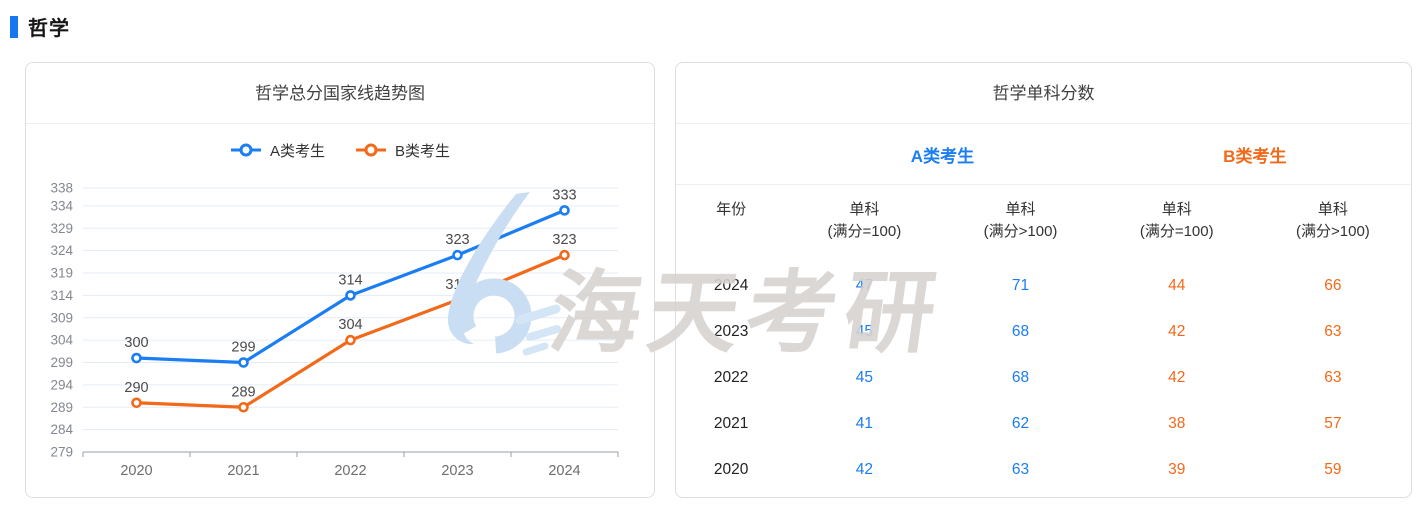 The width and height of the screenshot is (1425, 505). I want to click on legend-item-a: A类考生, so click(277, 150).